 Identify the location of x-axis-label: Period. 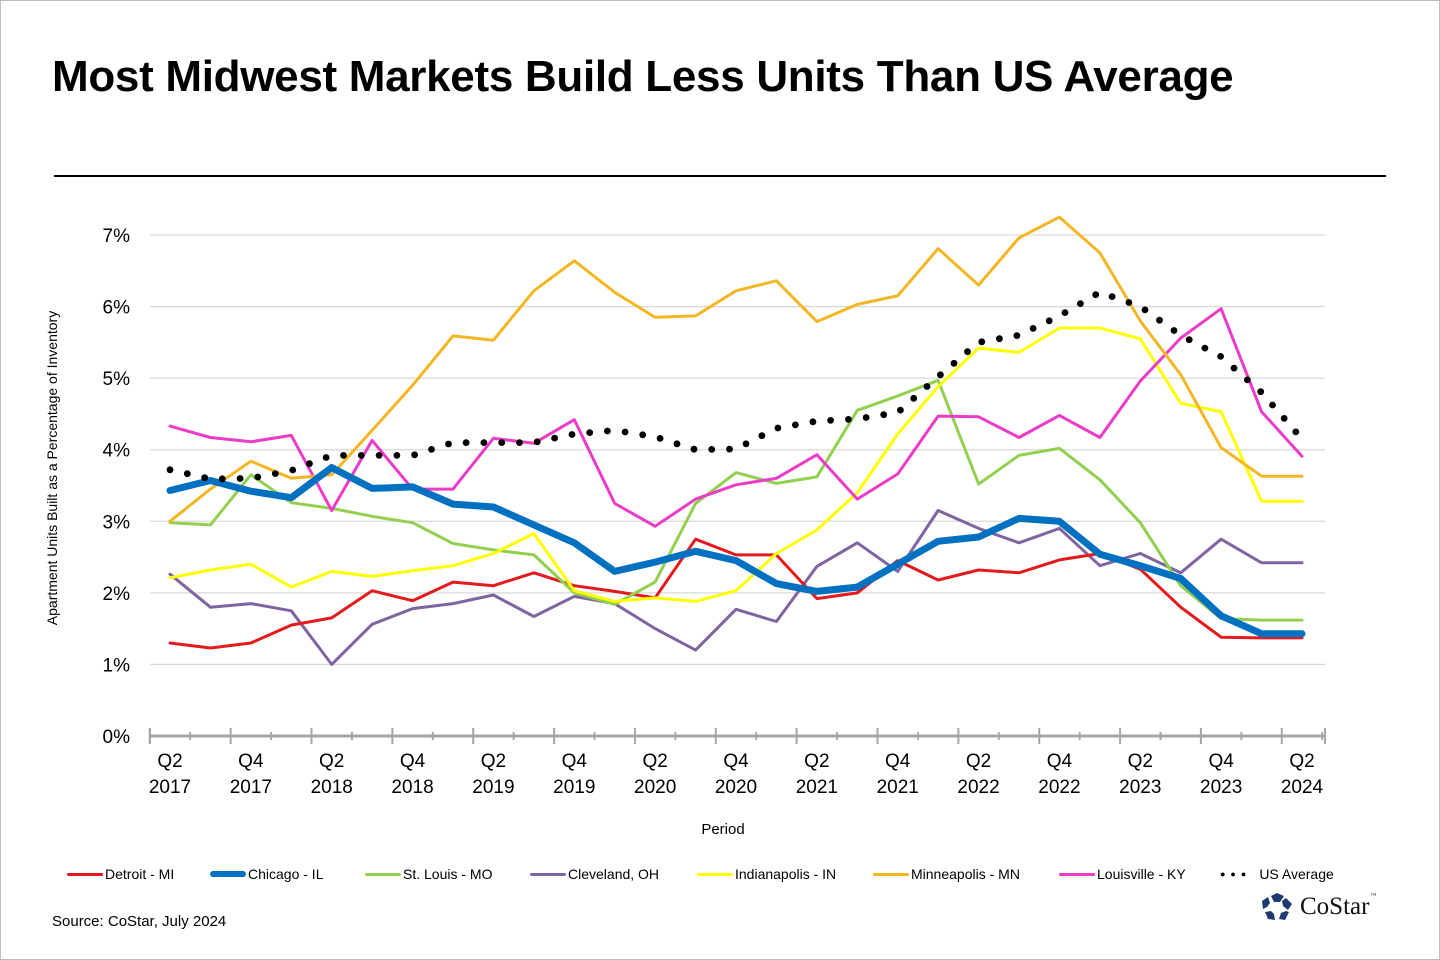
(723, 829).